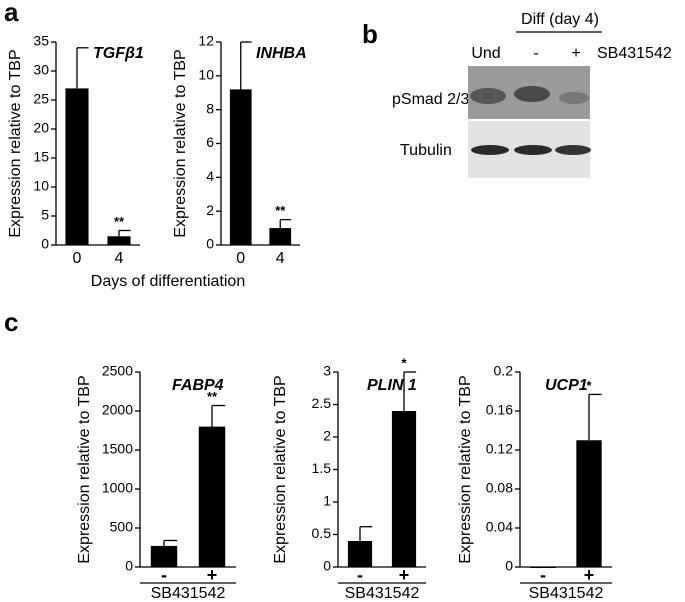  Describe the element at coordinates (117, 410) in the screenshot. I see `y-tick-label: 2000` at that location.